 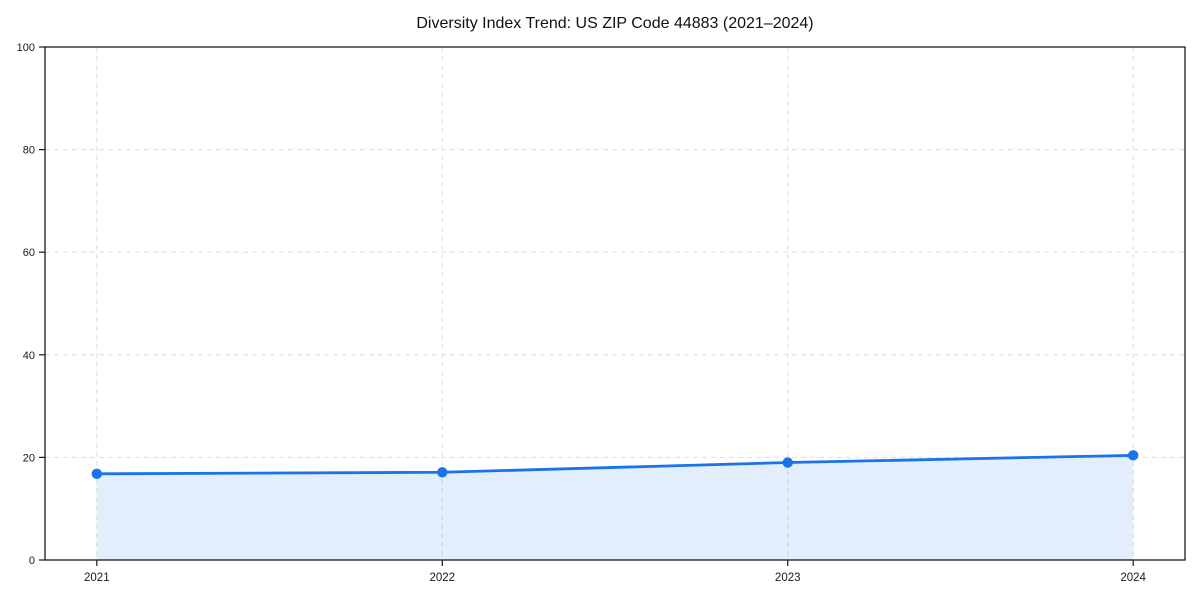 I want to click on y-tick-label: 60, so click(x=29, y=253).